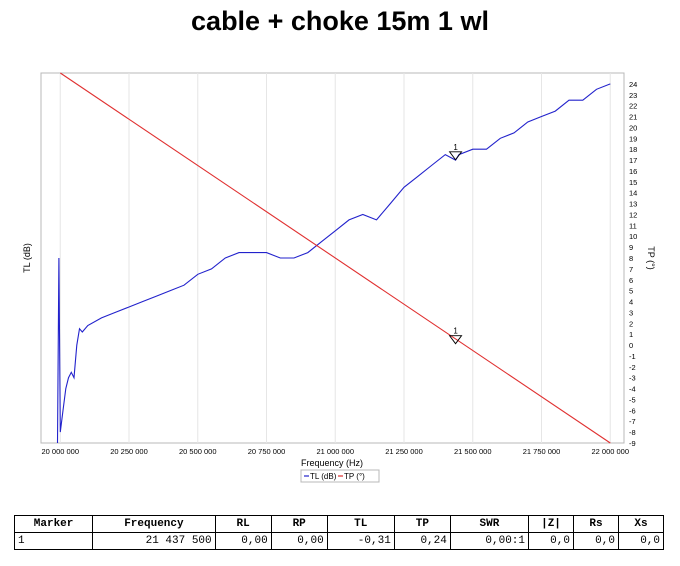 Image resolution: width=680 pixels, height=566 pixels. Describe the element at coordinates (651, 257) in the screenshot. I see `y-axis-label-right: TP (°)` at that location.